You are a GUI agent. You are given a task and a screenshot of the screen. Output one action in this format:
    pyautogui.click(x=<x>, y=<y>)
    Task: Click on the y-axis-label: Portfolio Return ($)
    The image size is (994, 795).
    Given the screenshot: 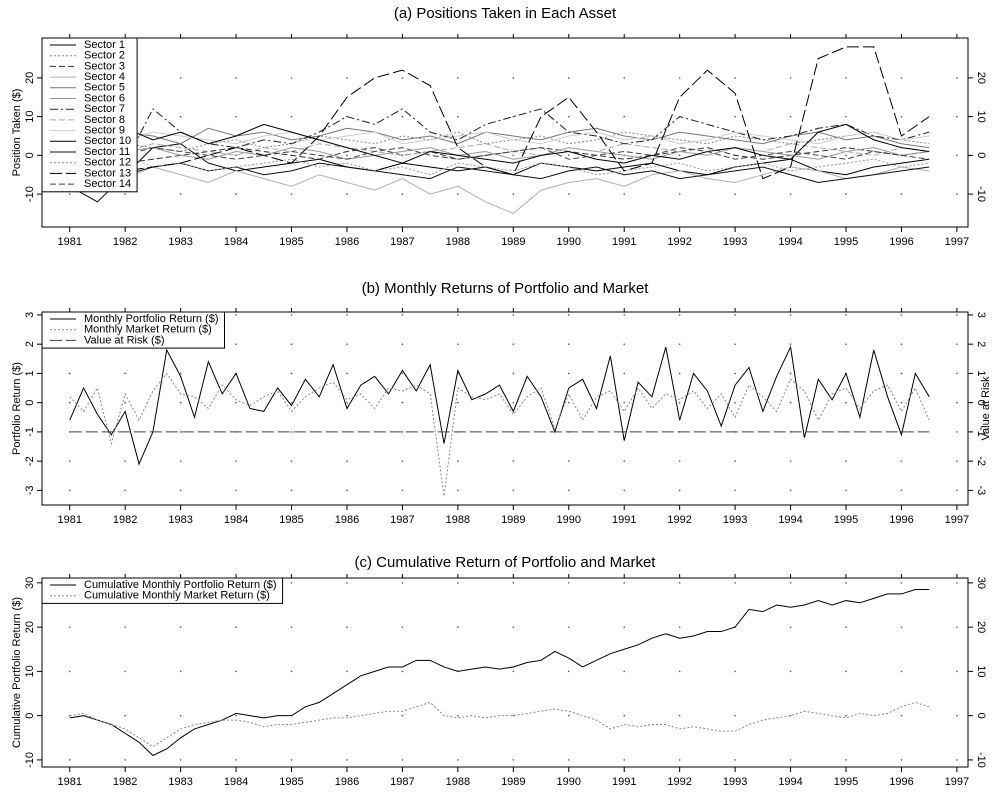 What is the action you would take?
    pyautogui.click(x=17, y=408)
    